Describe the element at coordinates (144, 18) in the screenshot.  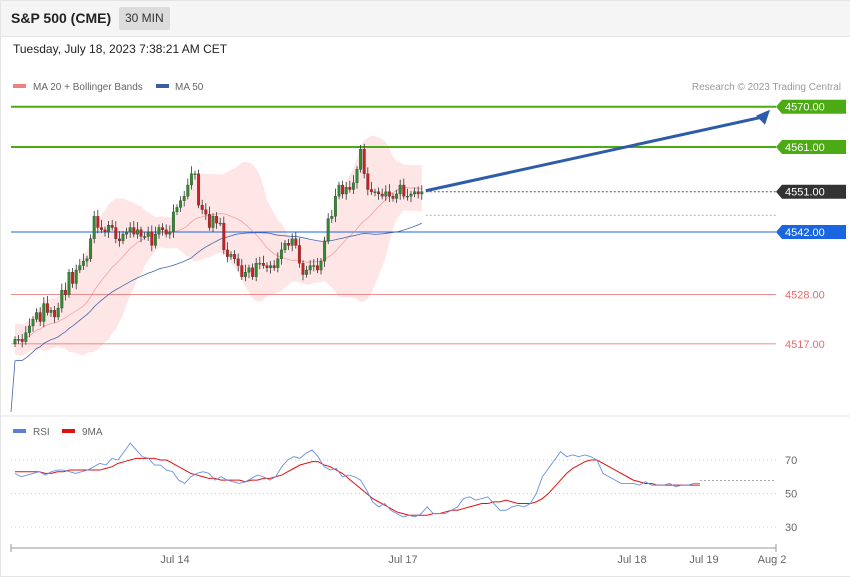
I see `timeframe-badge: 30 MIN` at that location.